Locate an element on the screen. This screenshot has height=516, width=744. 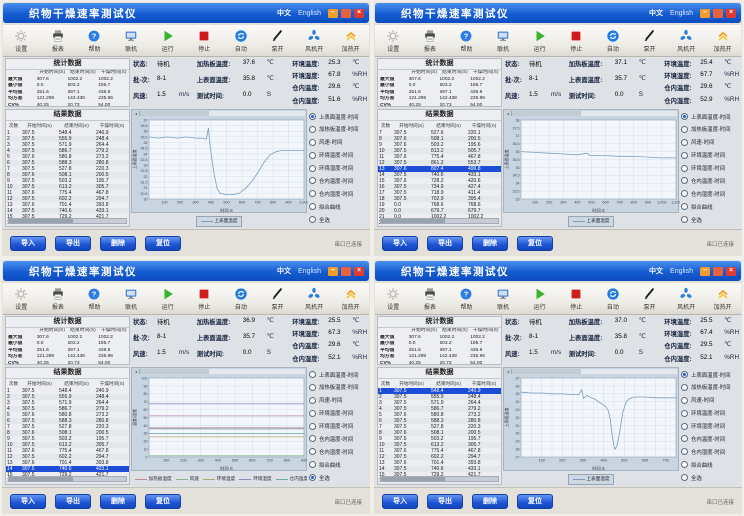
result-row: 17 307.5 718.9 411.4 is located at coordinates (439, 193).